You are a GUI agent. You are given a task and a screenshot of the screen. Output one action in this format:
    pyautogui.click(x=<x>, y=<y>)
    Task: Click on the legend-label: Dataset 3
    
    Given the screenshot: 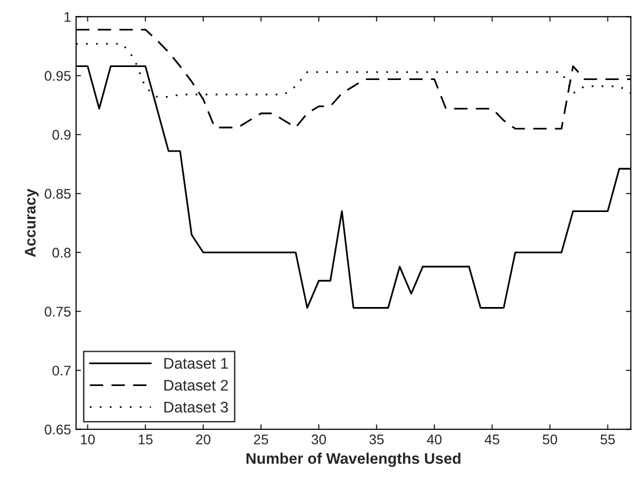 What is the action you would take?
    pyautogui.click(x=196, y=407)
    